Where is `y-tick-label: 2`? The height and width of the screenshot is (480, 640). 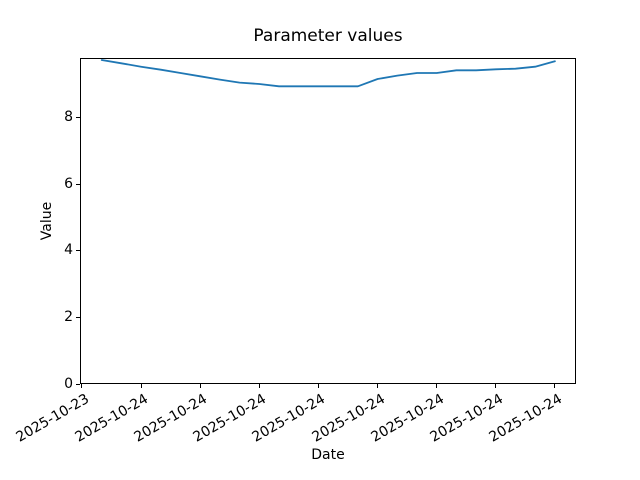
y-tick-label: 2 is located at coordinates (68, 316).